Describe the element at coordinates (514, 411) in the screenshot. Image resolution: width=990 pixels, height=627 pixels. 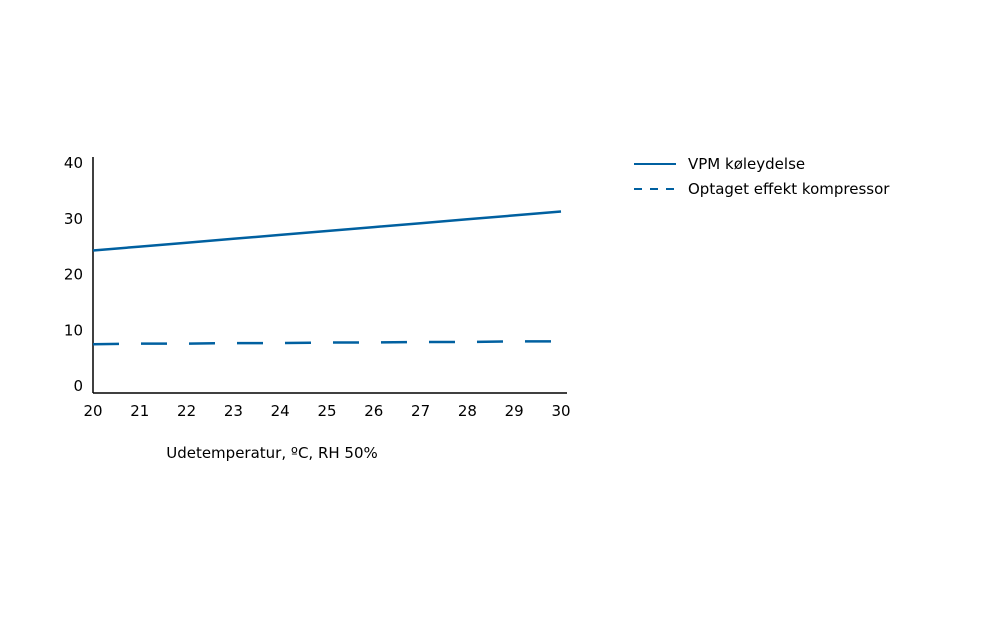
I see `x-tick-label: 29` at that location.